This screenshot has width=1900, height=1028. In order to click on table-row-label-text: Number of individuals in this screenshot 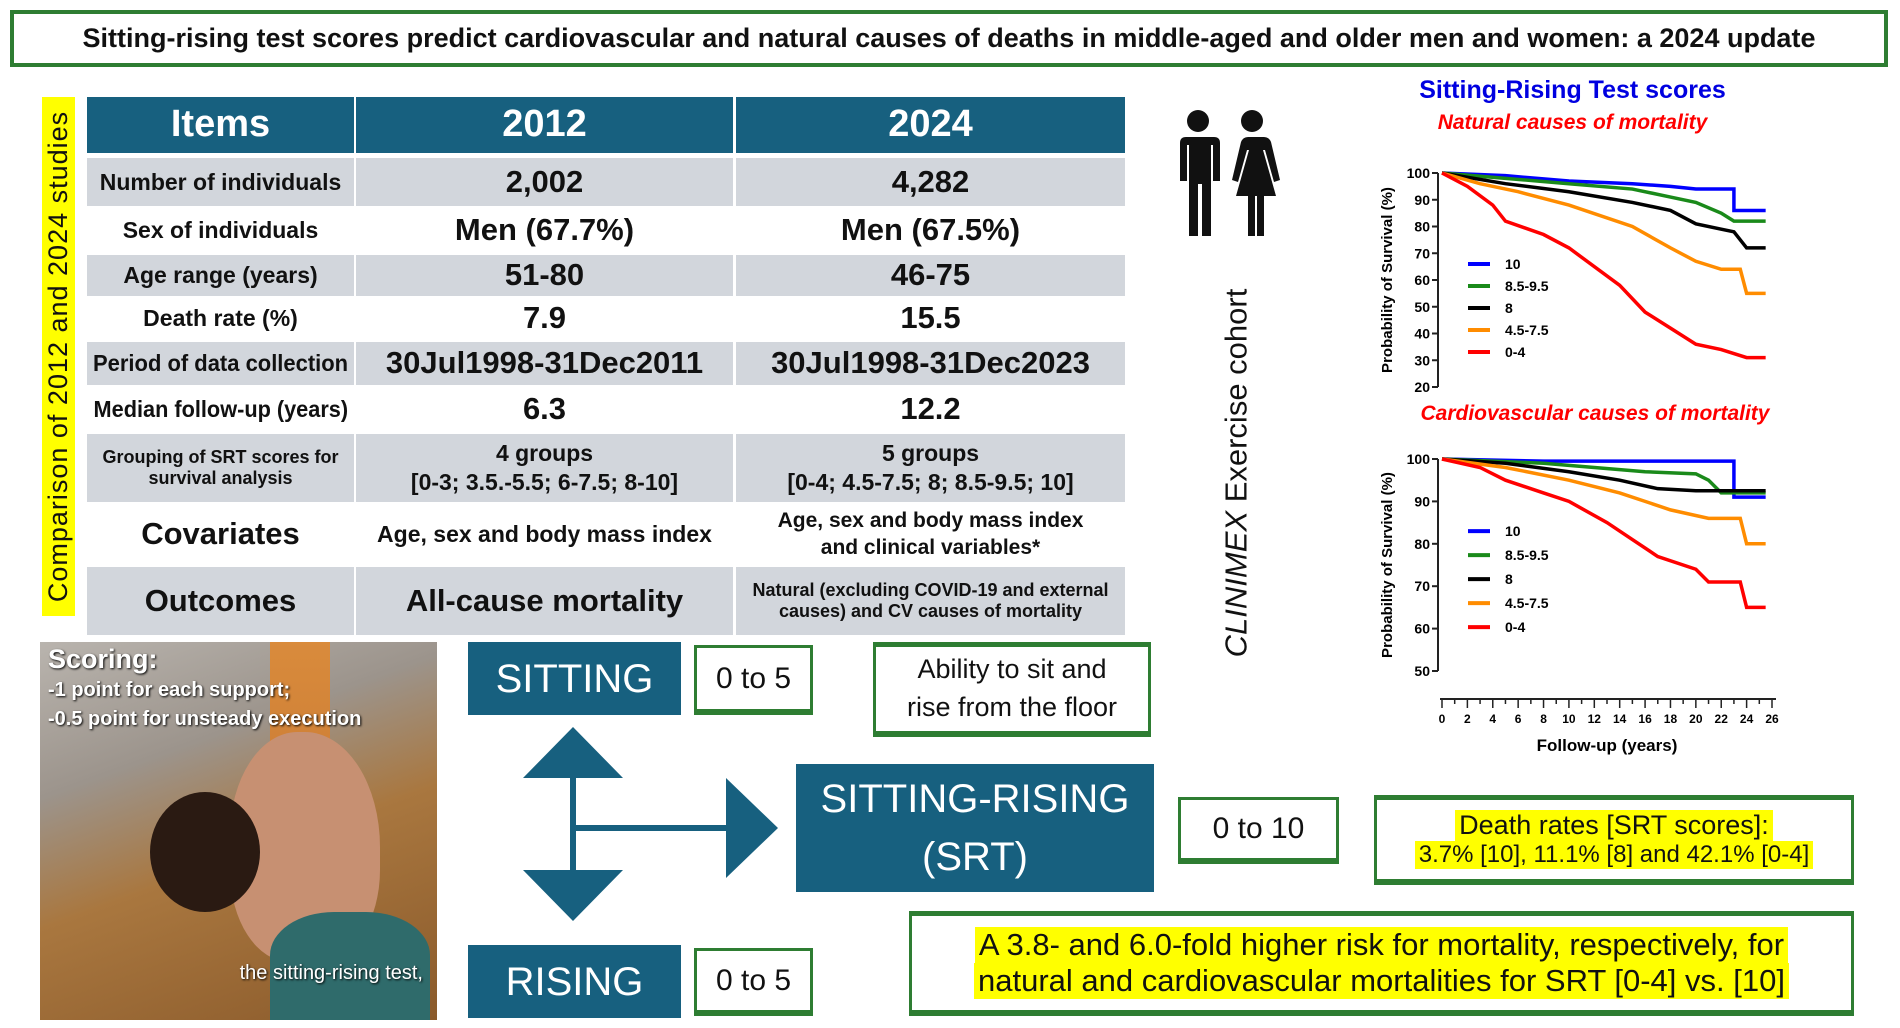, I will do `click(220, 181)`.